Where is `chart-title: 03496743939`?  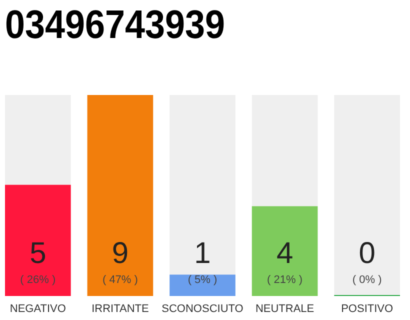 chart-title: 03496743939 is located at coordinates (127, 25).